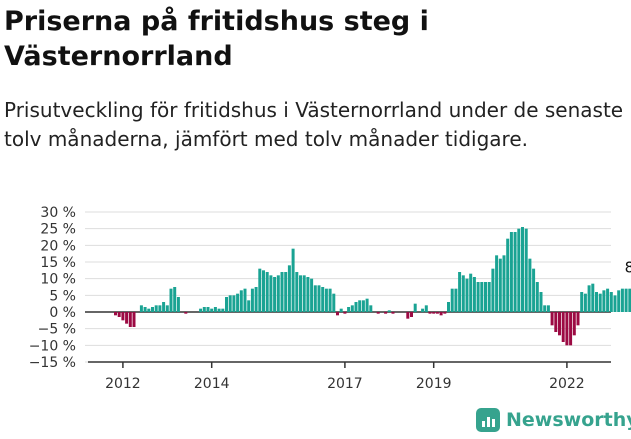 This screenshot has height=439, width=631. I want to click on x-axis: 201220142017201920222024, so click(349, 376).